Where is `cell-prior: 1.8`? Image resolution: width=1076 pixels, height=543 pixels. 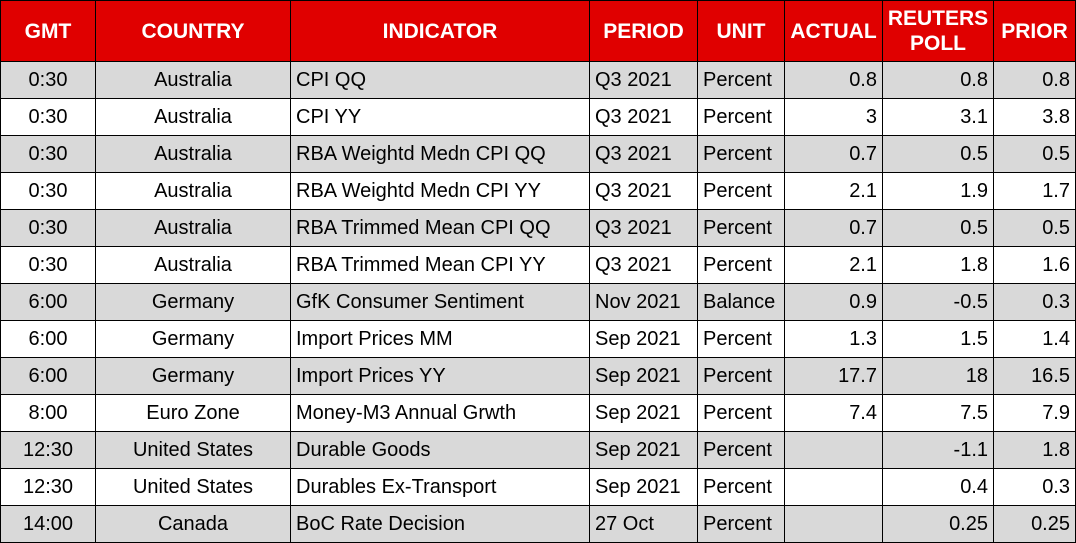 cell-prior: 1.8 is located at coordinates (1034, 450).